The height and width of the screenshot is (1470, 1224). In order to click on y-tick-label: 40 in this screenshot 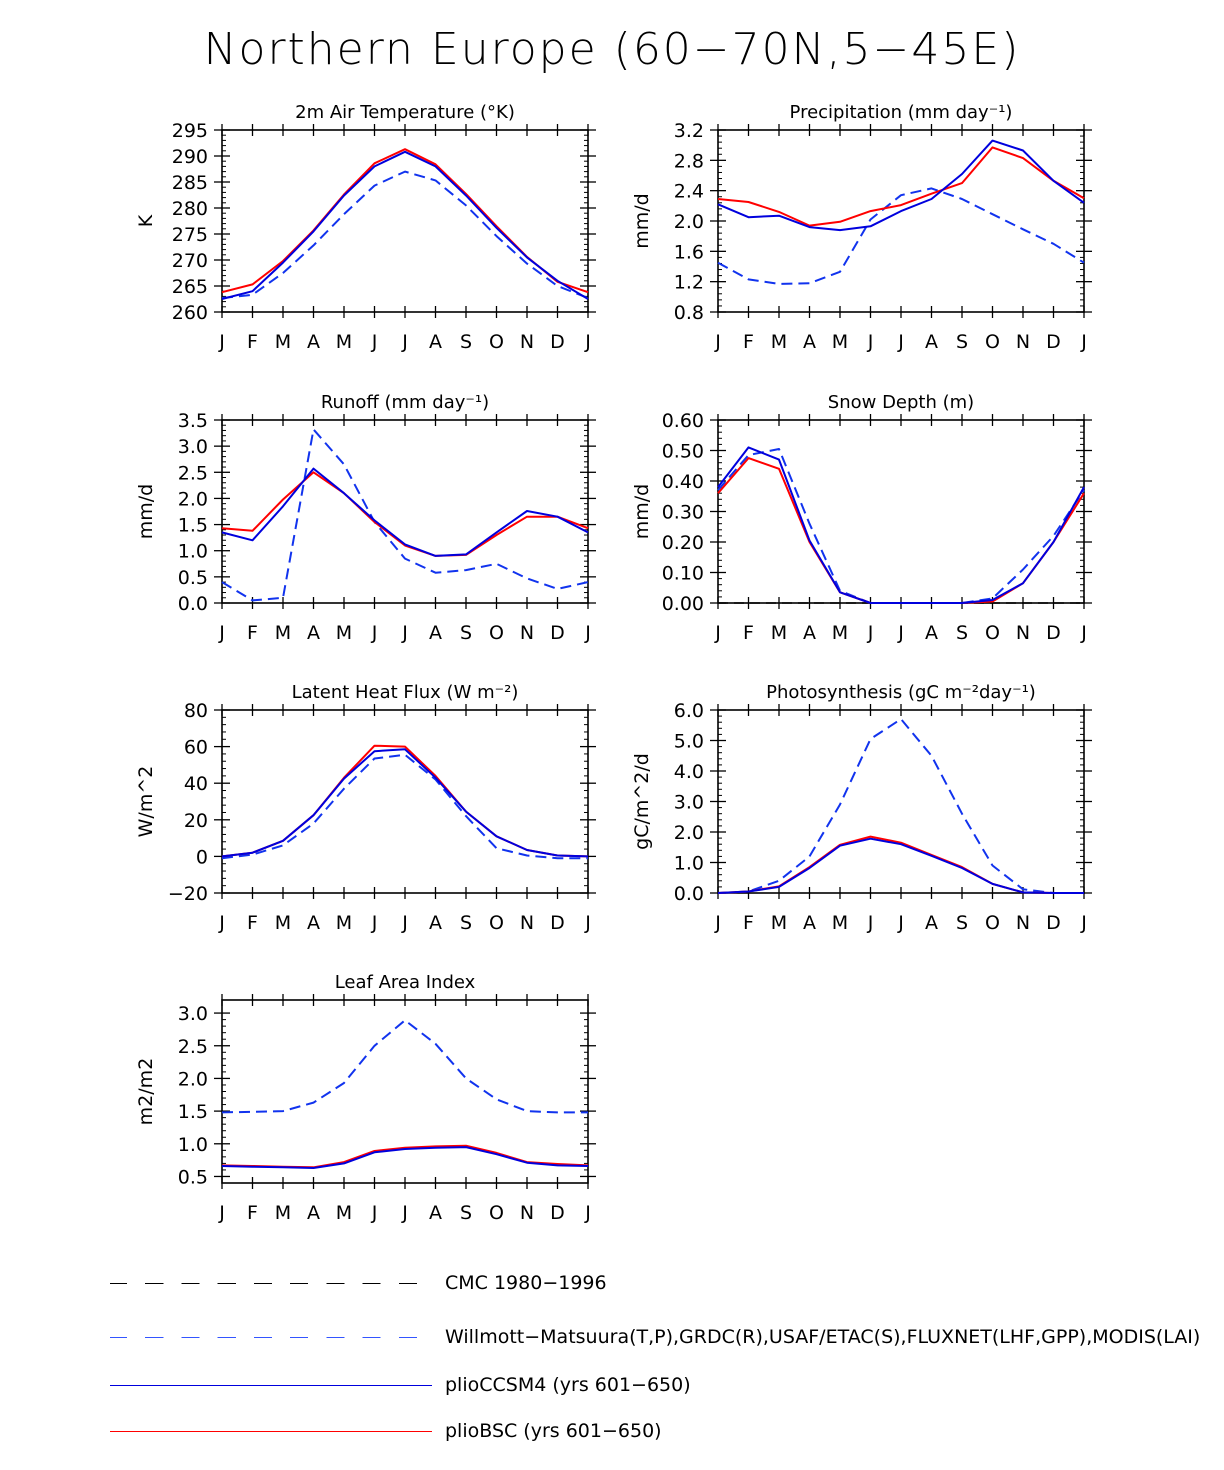, I will do `click(196, 784)`.